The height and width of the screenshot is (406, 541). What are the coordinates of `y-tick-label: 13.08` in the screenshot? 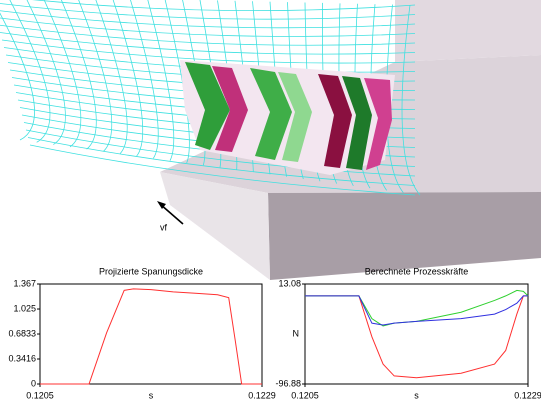 It's located at (289, 283).